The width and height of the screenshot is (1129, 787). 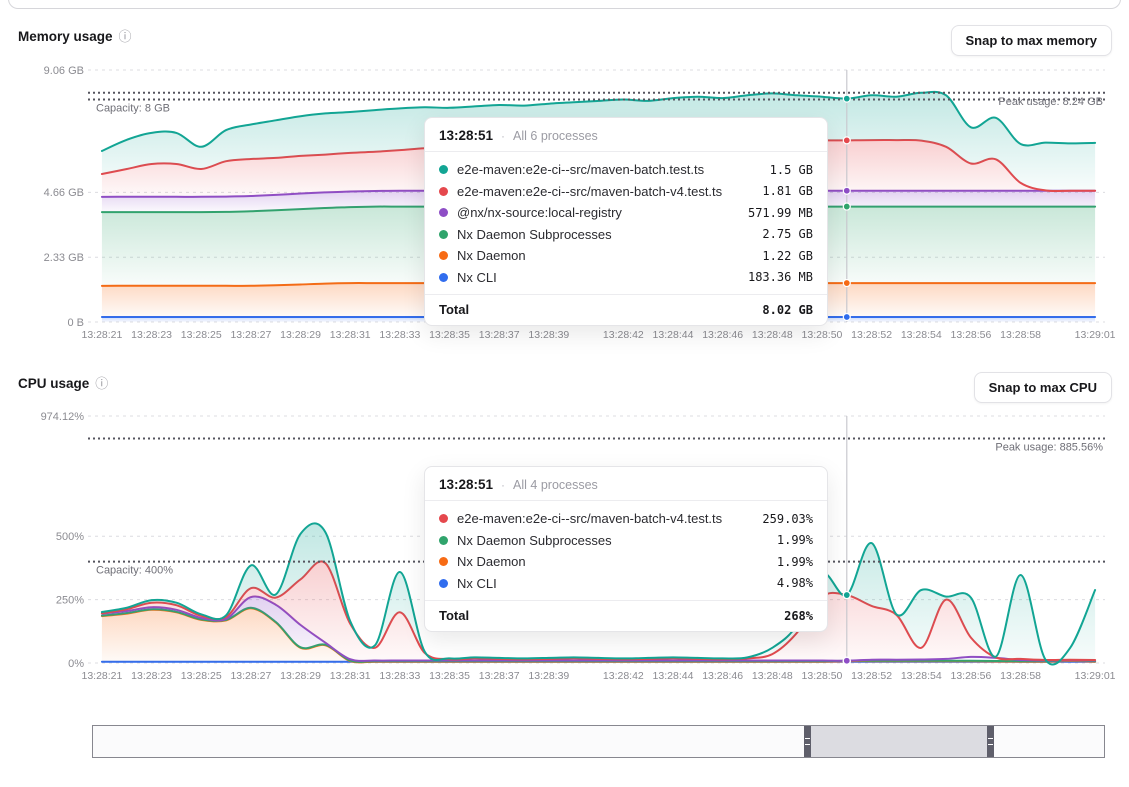 I want to click on x-axis-tick-label: 13:28:21, so click(x=101, y=335).